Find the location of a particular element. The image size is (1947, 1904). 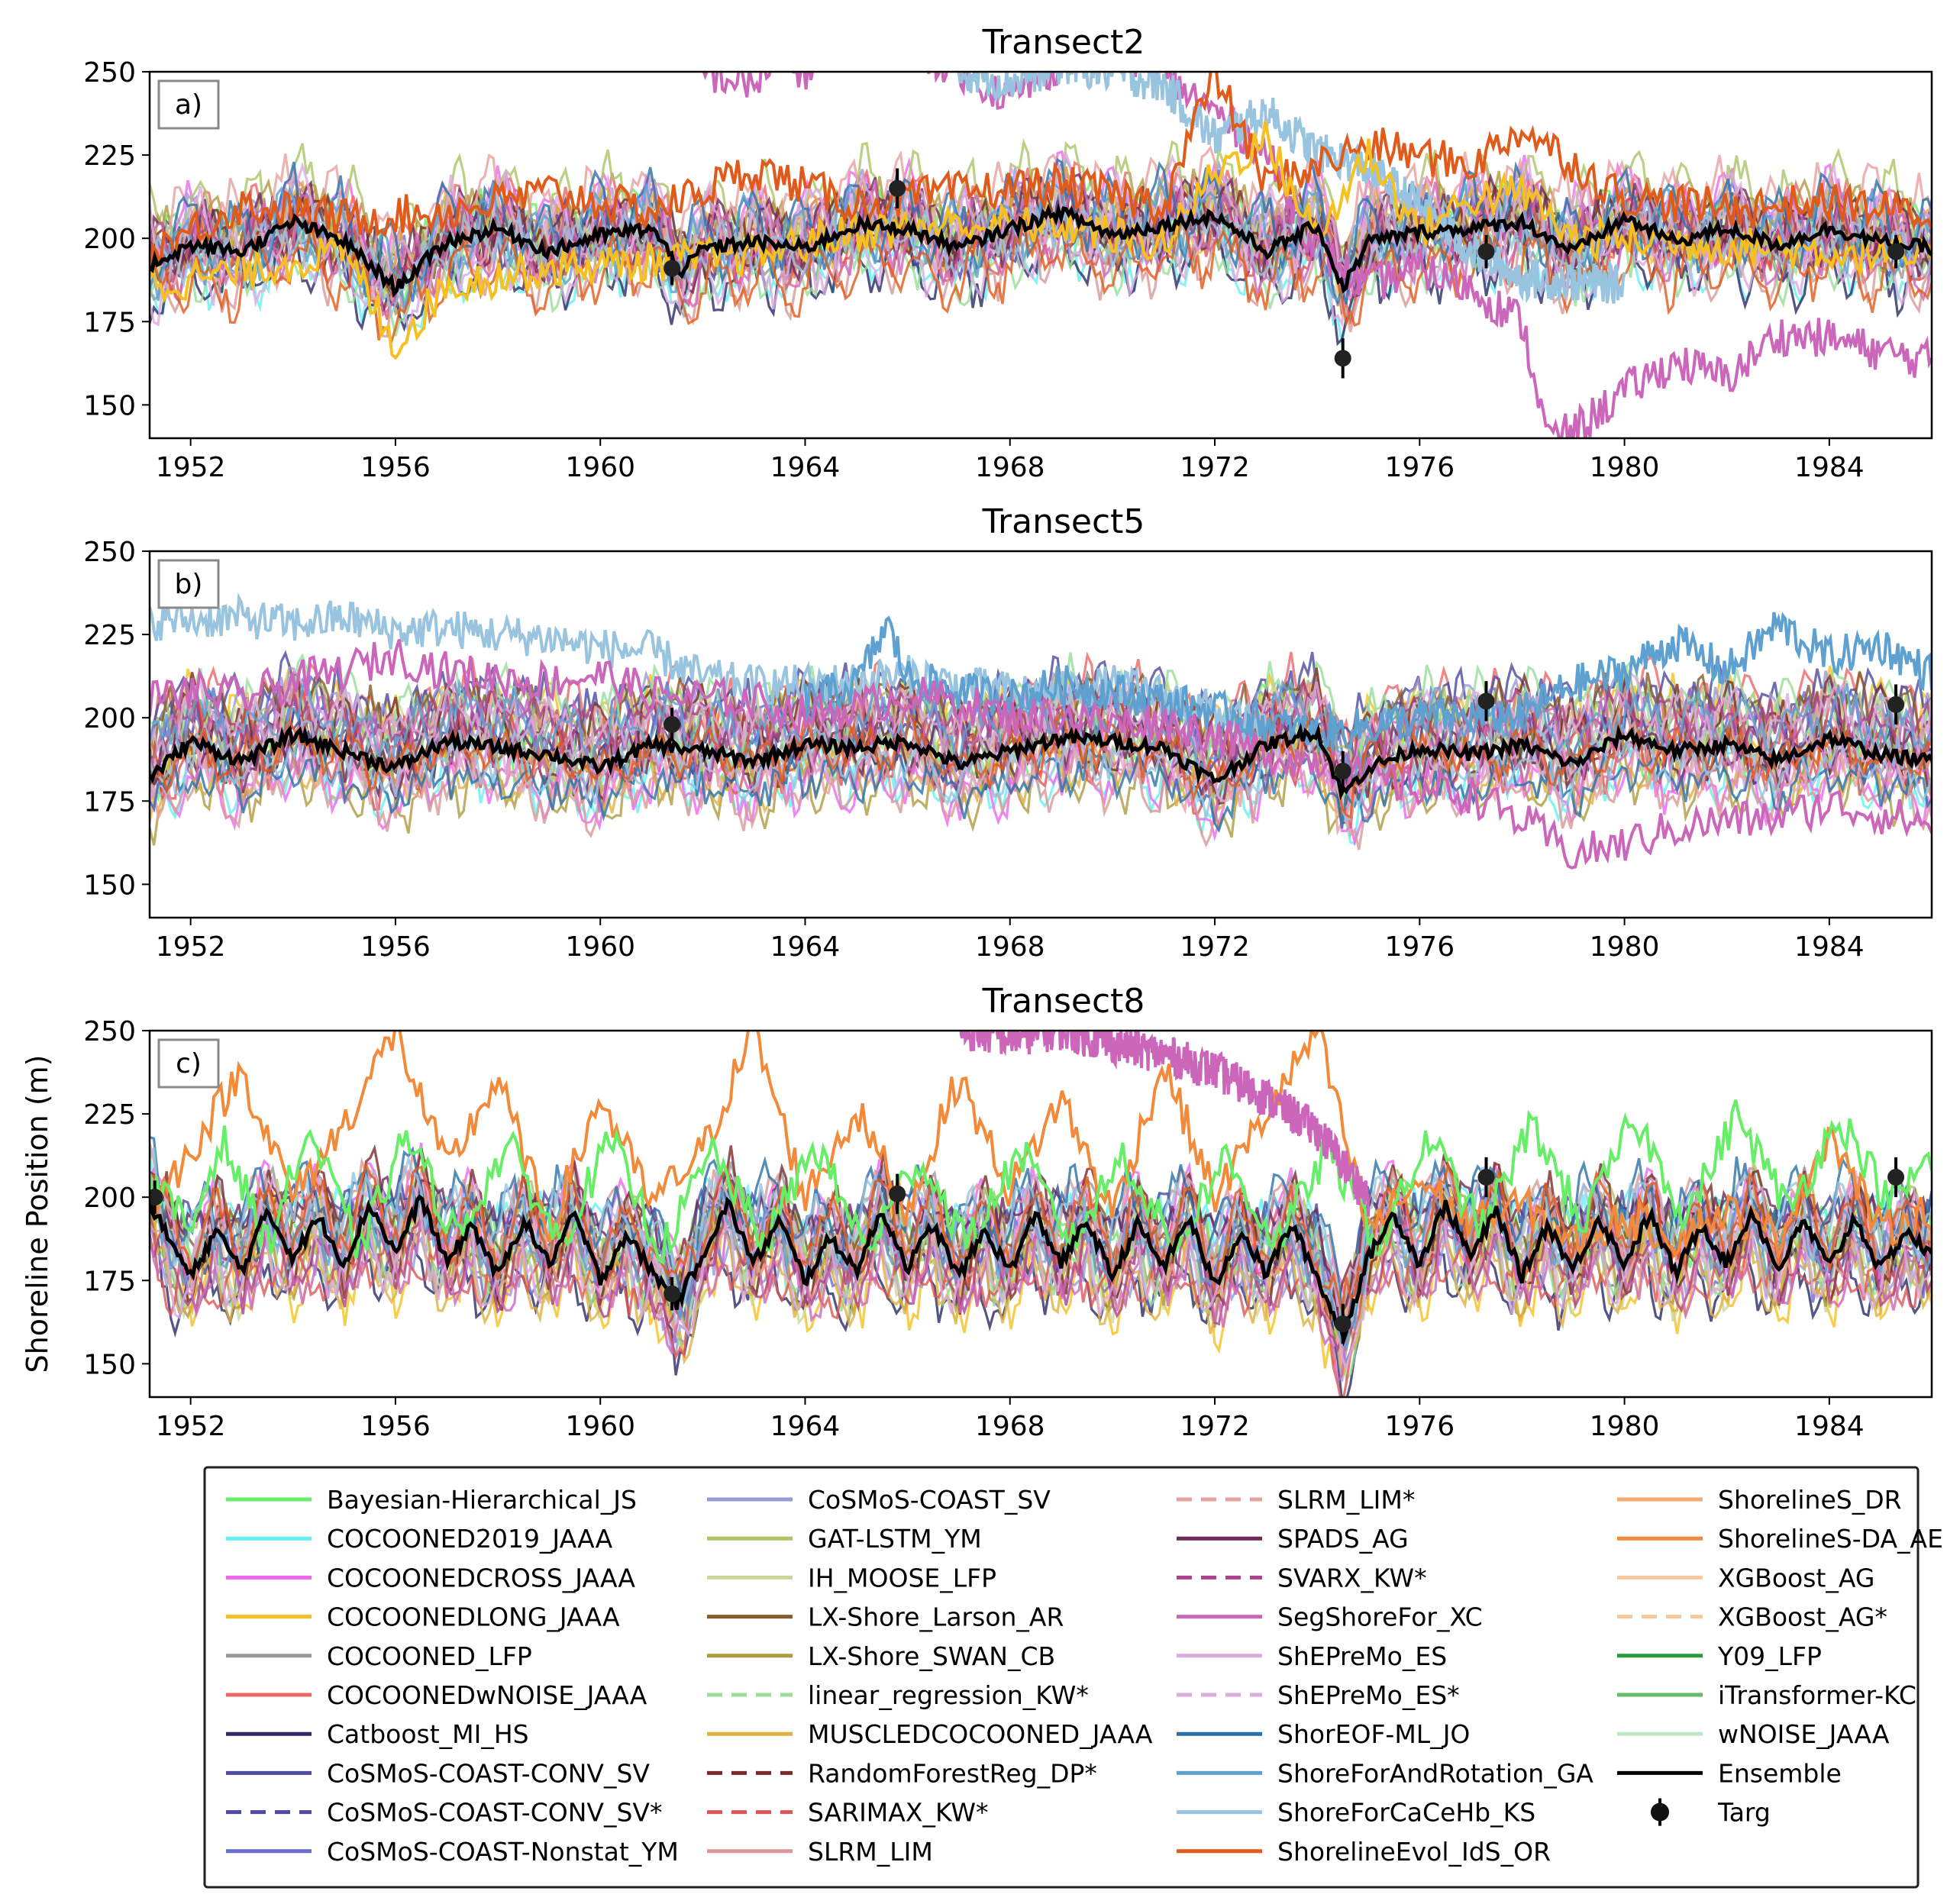

panel-title: Transect8 is located at coordinates (1063, 1001).